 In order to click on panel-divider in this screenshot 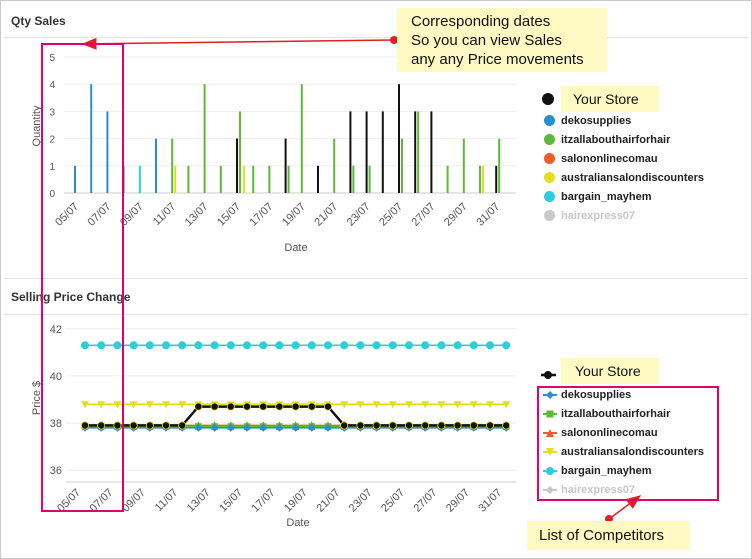, I will do `click(376, 278)`.